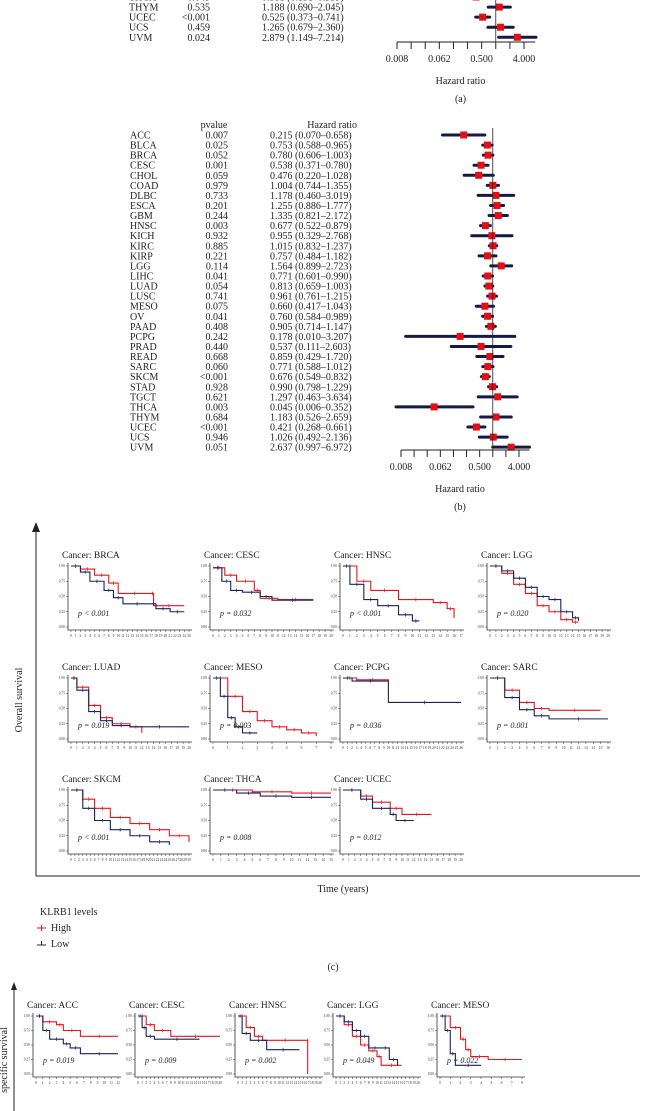 The width and height of the screenshot is (652, 1111). I want to click on km-p-value: p = 0.003, so click(235, 725).